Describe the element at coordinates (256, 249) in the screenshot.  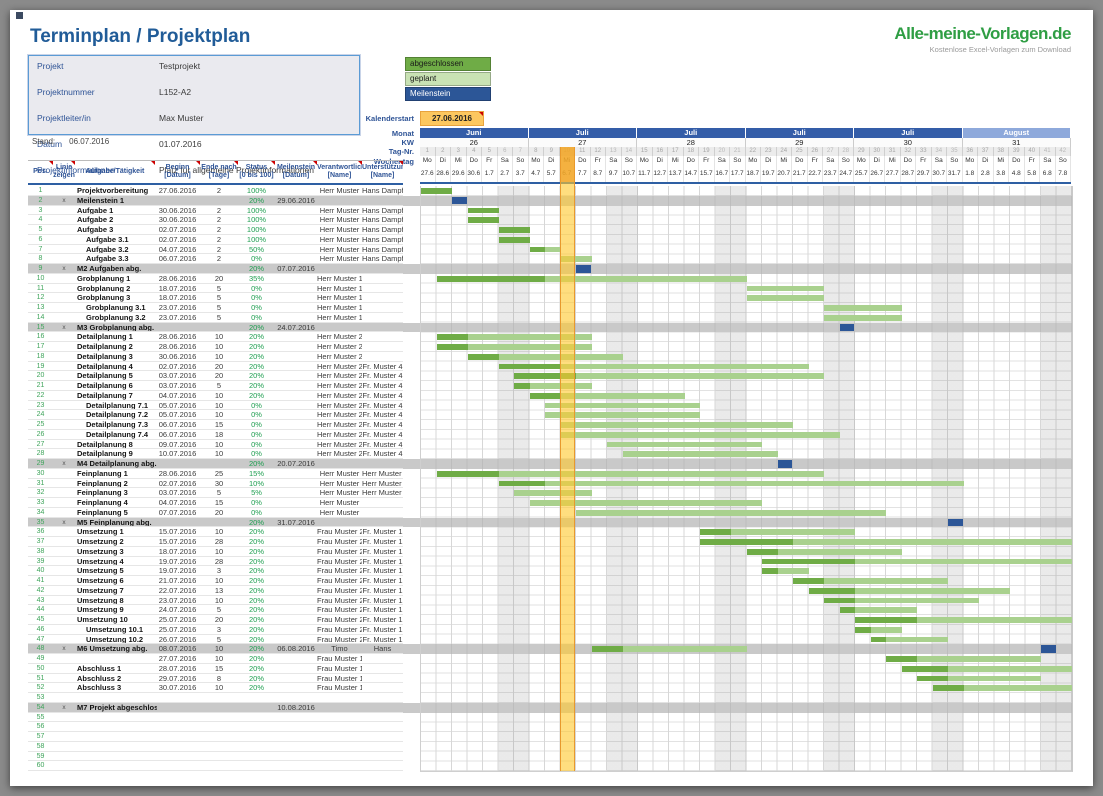
I see `status-cell: 50%` at that location.